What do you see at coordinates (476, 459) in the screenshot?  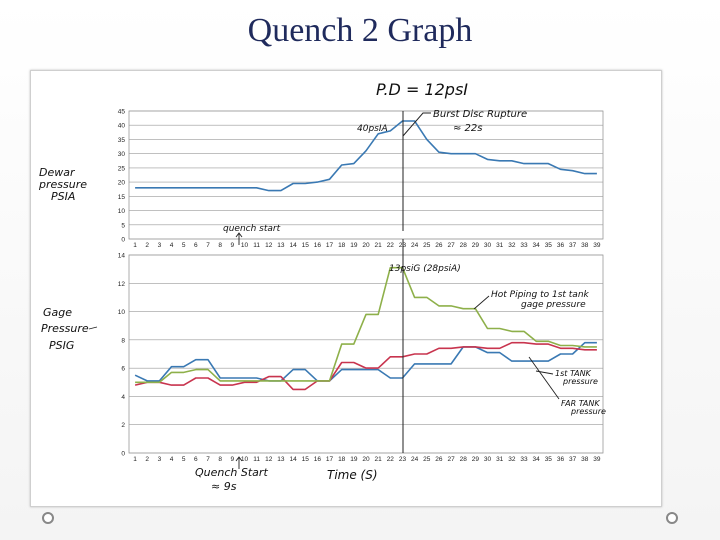 I see `bottom-x-tick-label: 29` at bounding box center [476, 459].